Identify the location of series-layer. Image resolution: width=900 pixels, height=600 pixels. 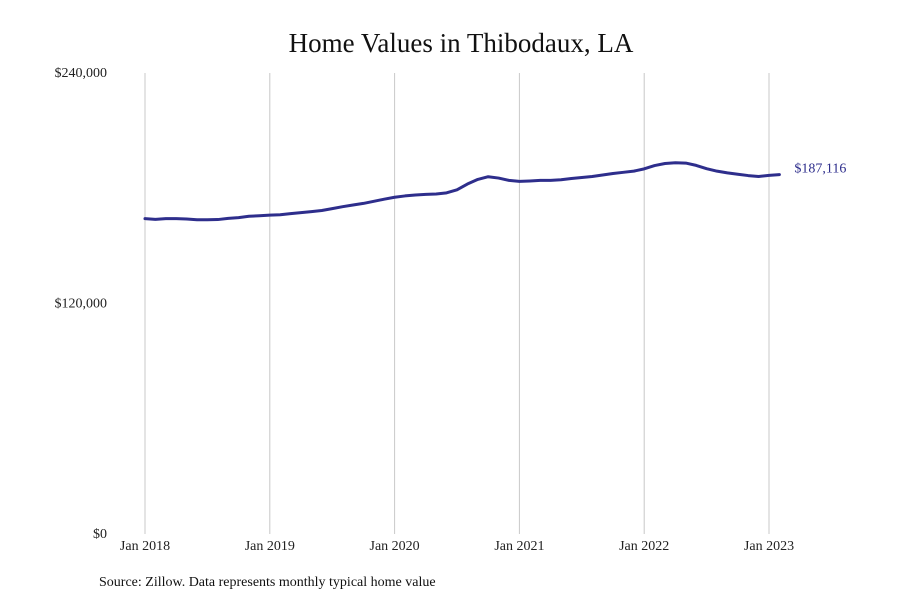
(462, 191).